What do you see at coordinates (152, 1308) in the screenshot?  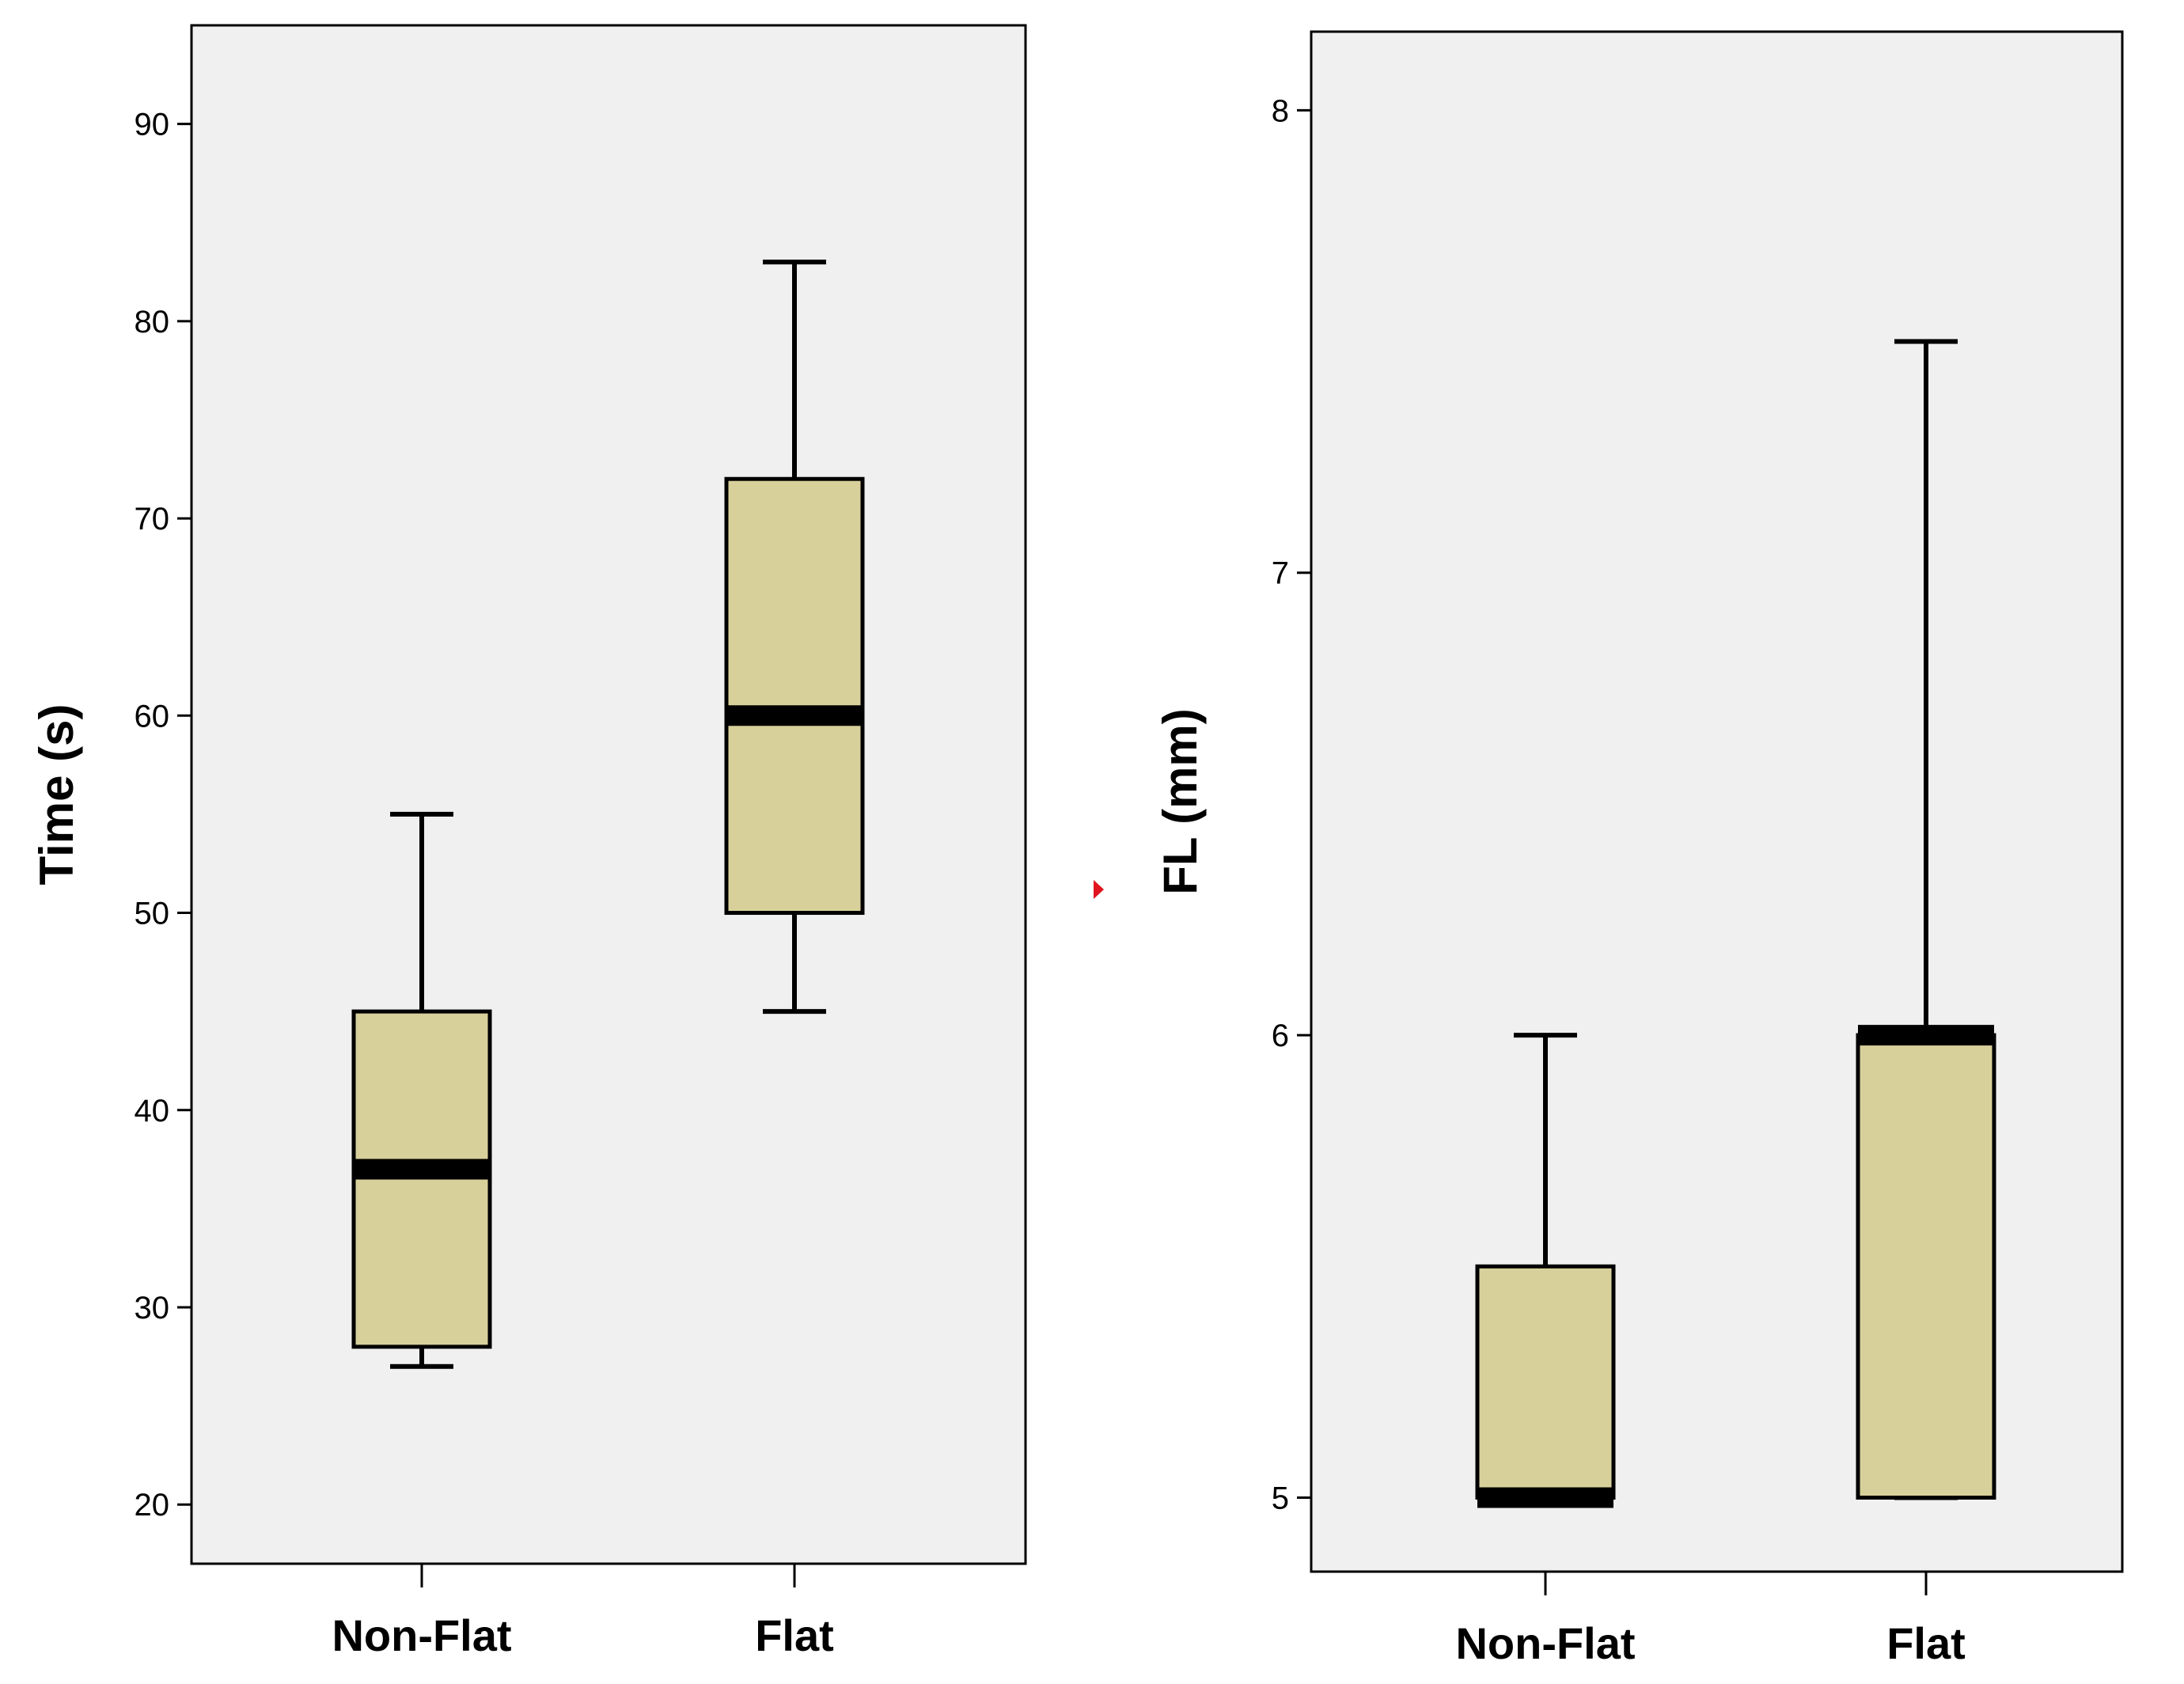 I see `y-tick-label: 30` at bounding box center [152, 1308].